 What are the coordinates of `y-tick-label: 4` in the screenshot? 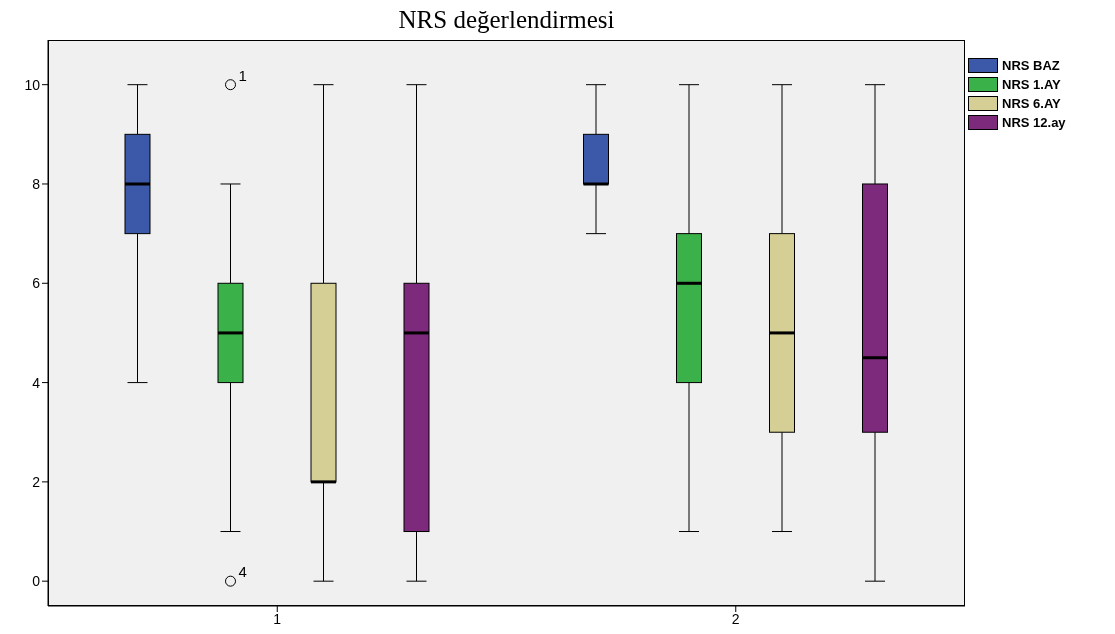 It's located at (36, 382).